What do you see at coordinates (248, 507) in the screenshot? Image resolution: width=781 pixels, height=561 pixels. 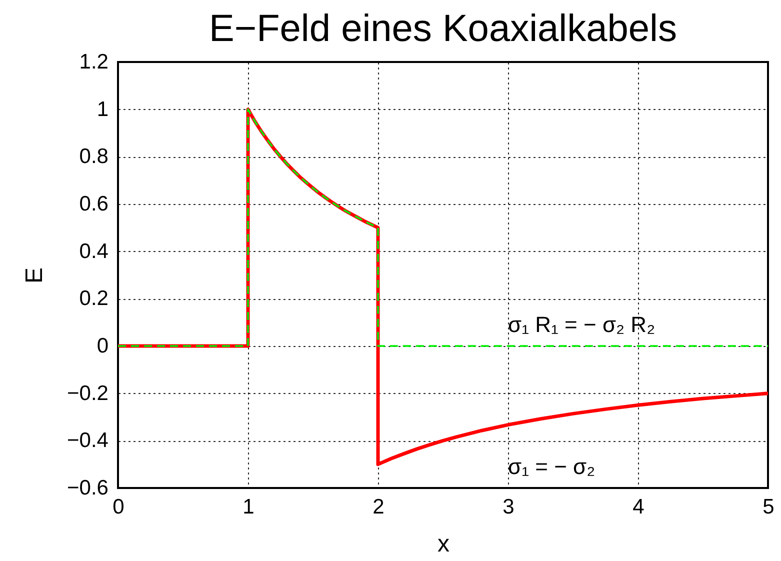 I see `x-tick-label: 1` at bounding box center [248, 507].